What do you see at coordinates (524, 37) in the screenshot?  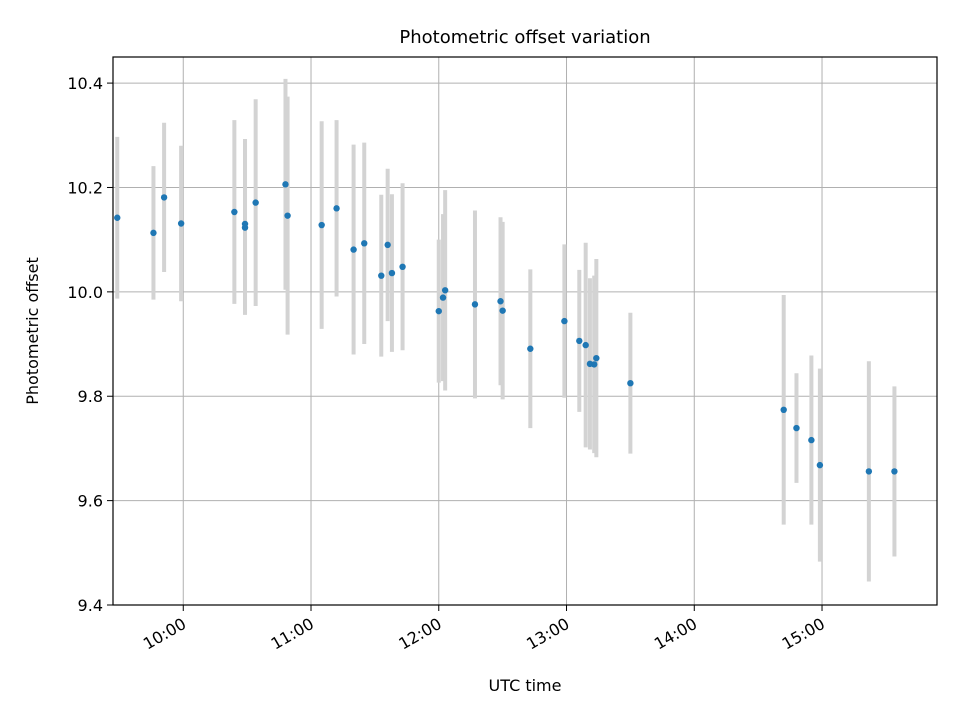 I see `chart-title: Photometric offset variation` at bounding box center [524, 37].